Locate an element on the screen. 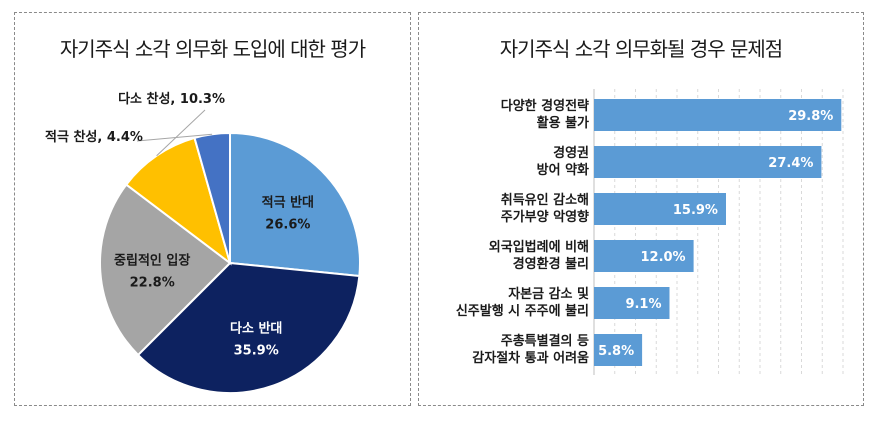 The image size is (882, 424). bar-category-label: 신주발행 시 주주에 불리 is located at coordinates (522, 311).